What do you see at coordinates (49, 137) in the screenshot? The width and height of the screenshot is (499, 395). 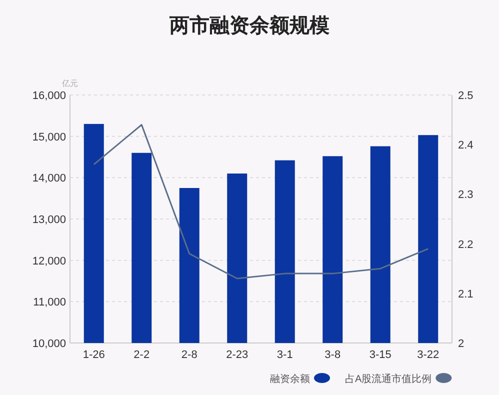 I see `y-tick-label: 15,000` at bounding box center [49, 137].